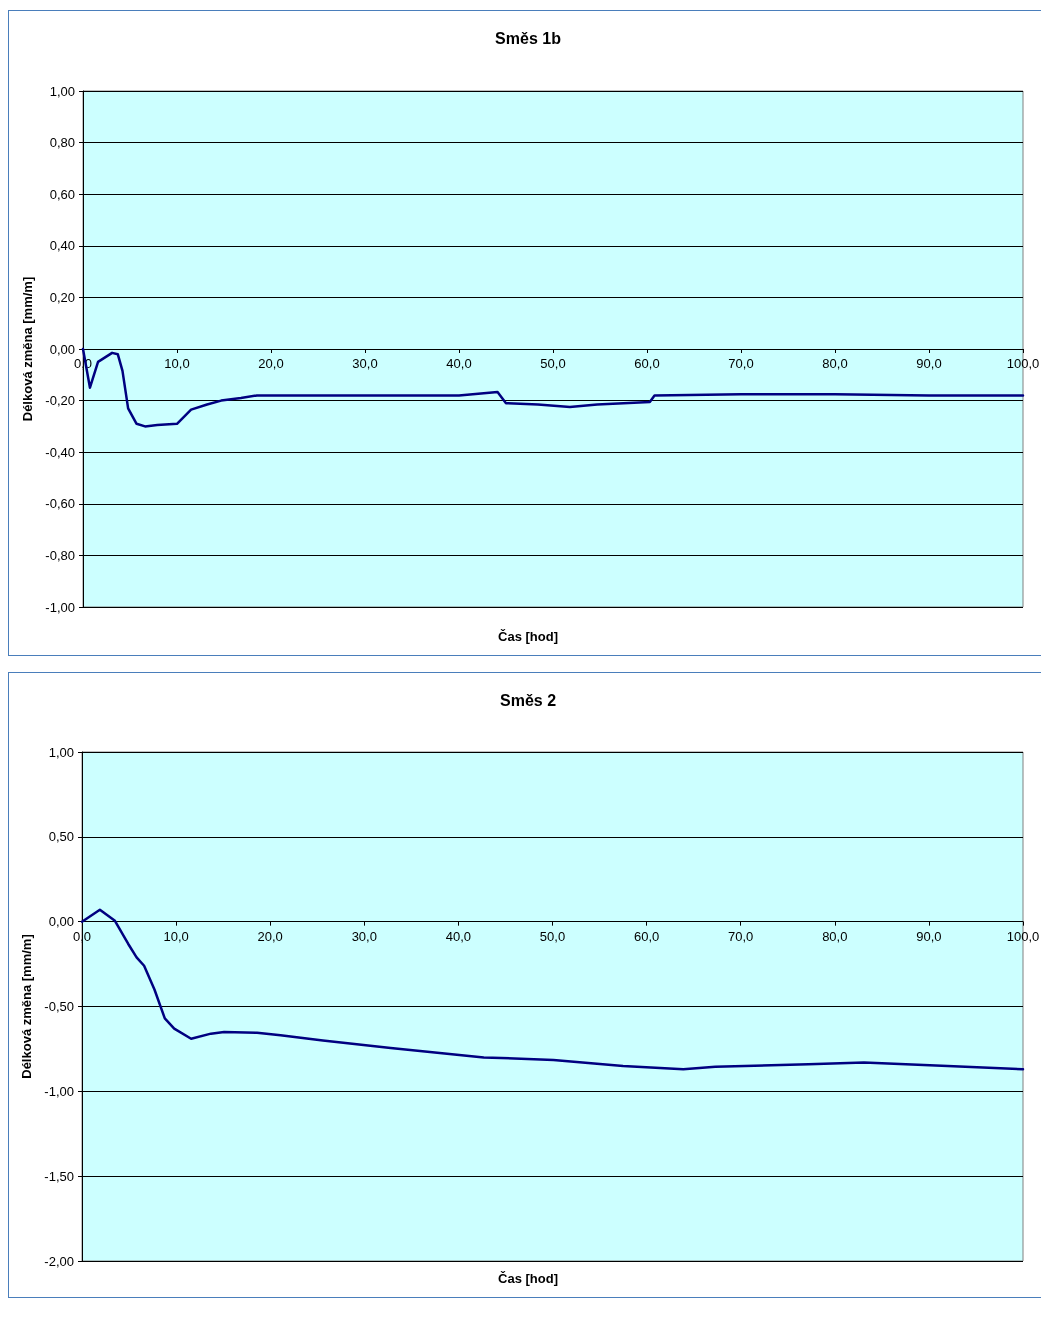 Image resolution: width=1049 pixels, height=1319 pixels. I want to click on y-tick-label: 0,80, so click(62, 143).